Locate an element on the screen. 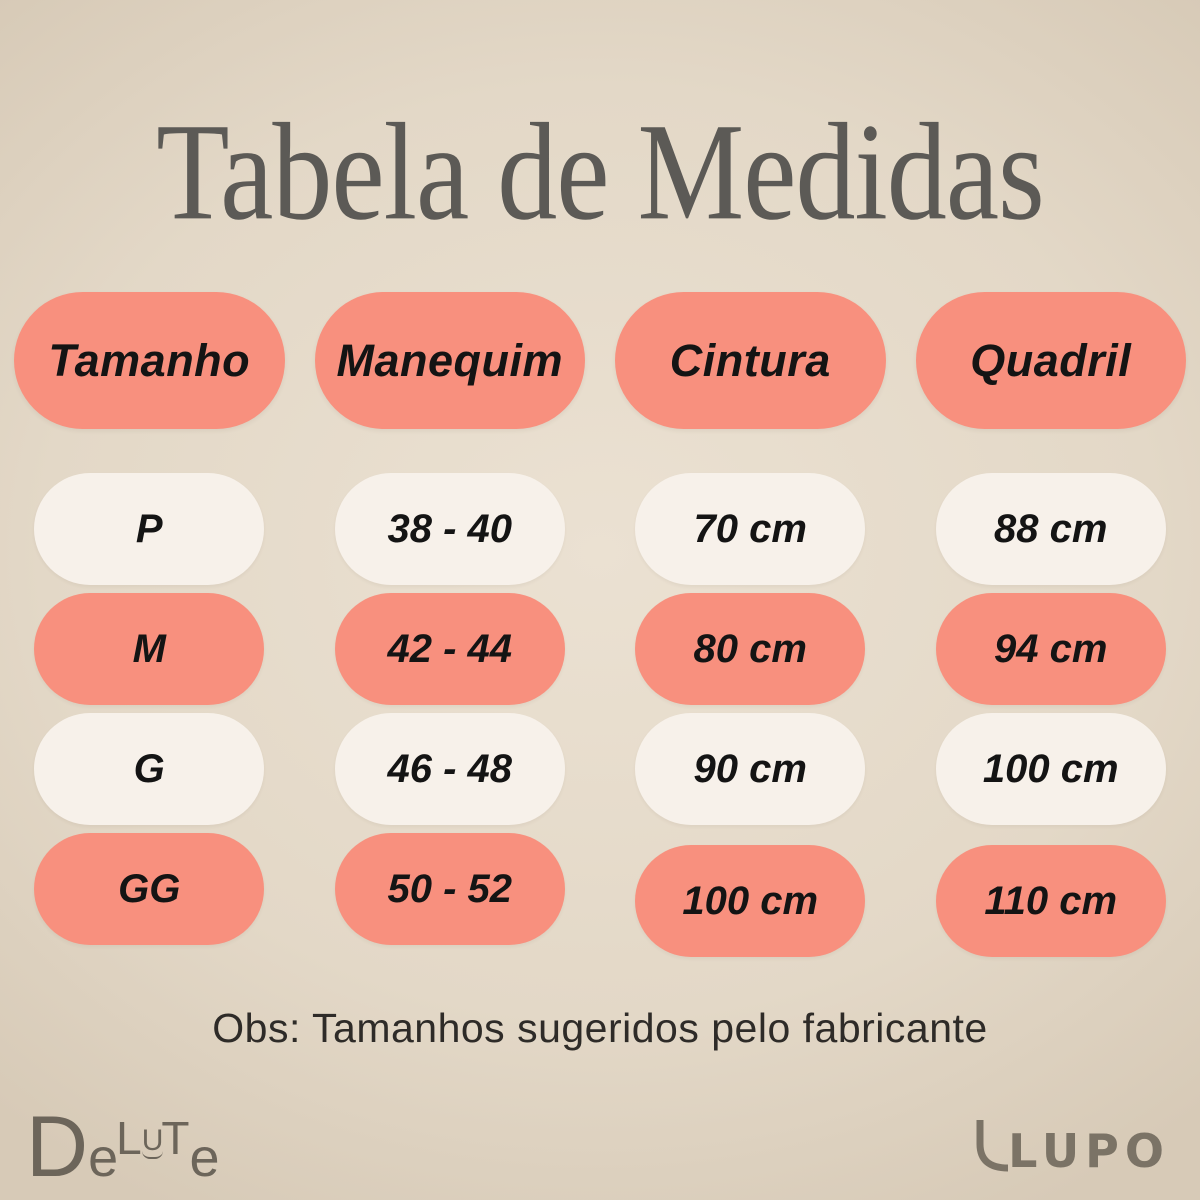 This screenshot has width=1200, height=1200. cell-gg-cintura: 100 cm is located at coordinates (750, 901).